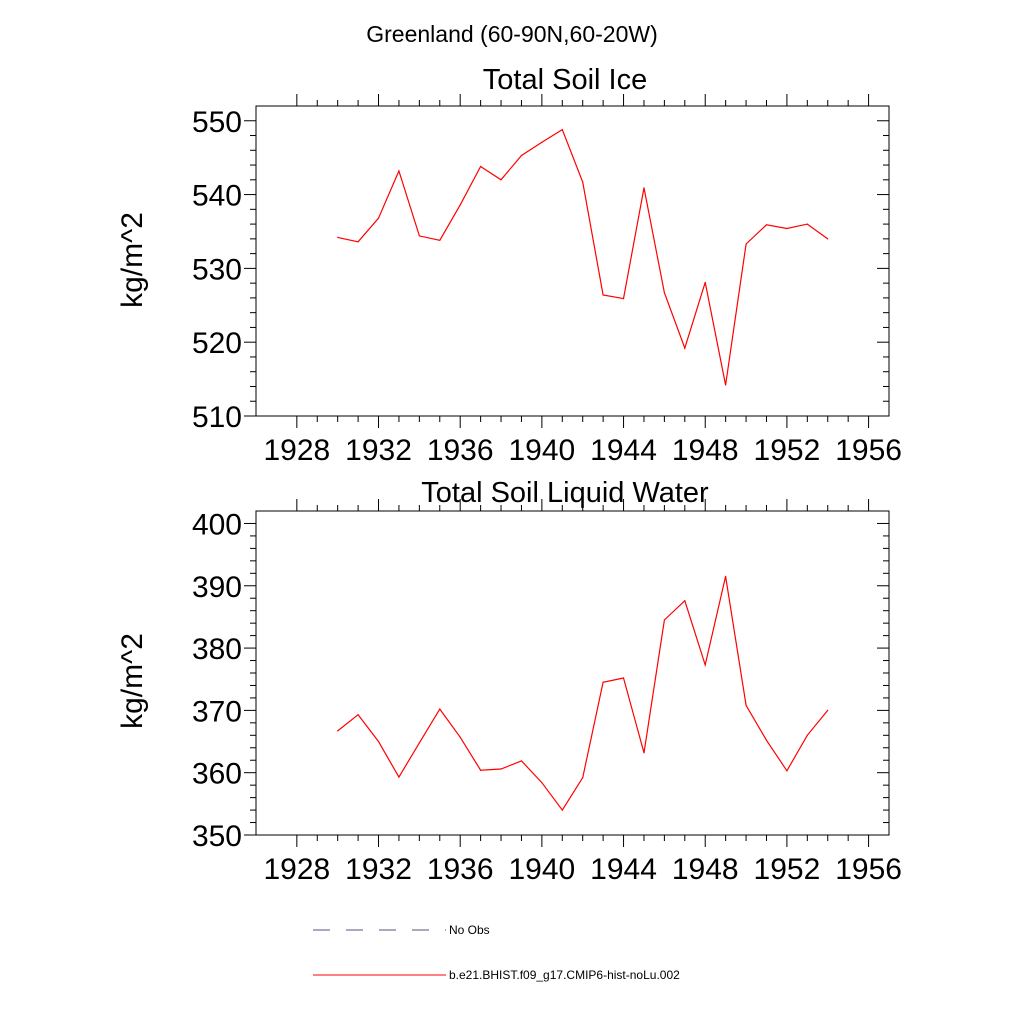 This screenshot has height=1024, width=1024. What do you see at coordinates (217, 711) in the screenshot?
I see `y-tick-label: 370` at bounding box center [217, 711].